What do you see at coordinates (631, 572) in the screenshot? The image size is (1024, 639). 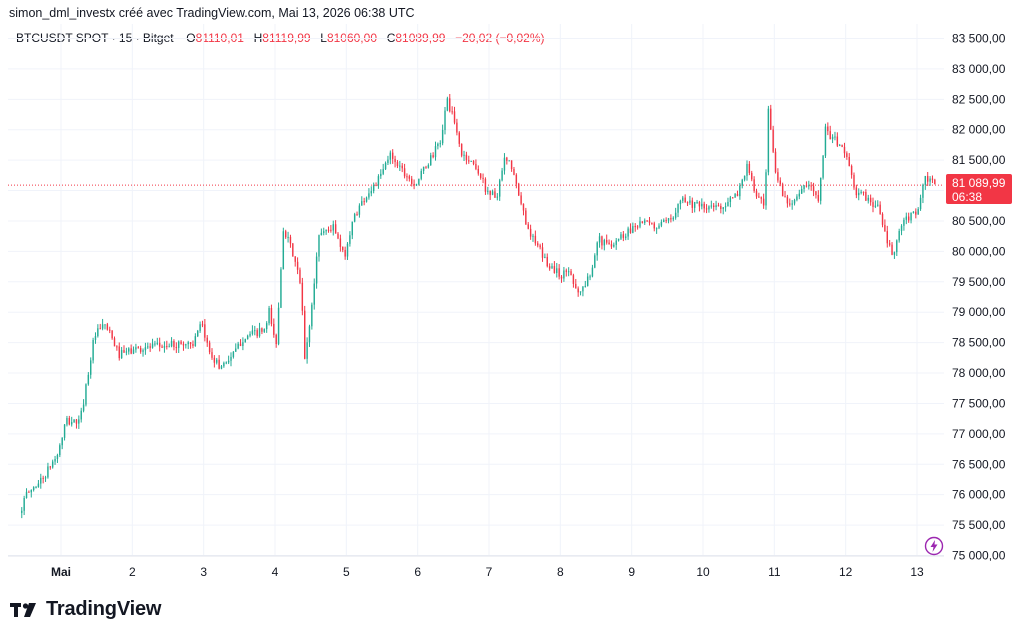 I see `x-tick-label: 9` at bounding box center [631, 572].